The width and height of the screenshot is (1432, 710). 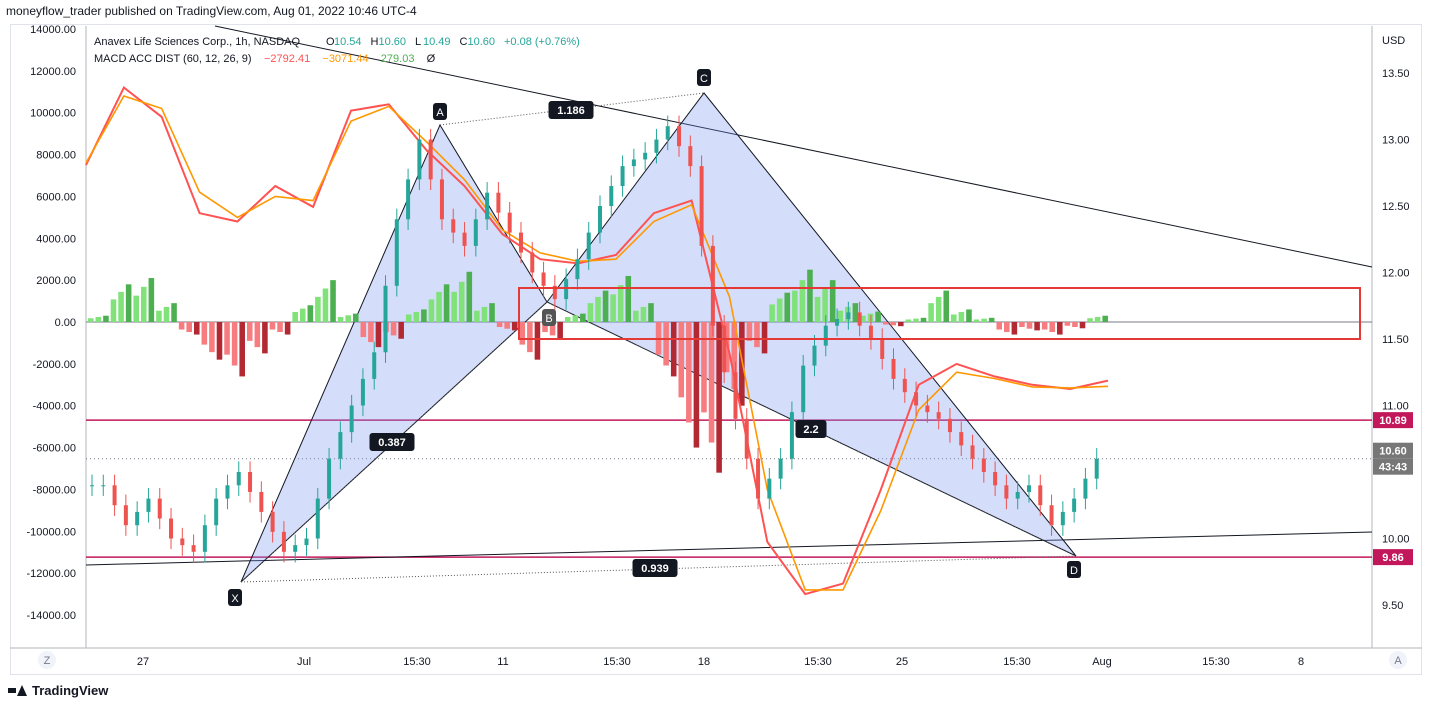 What do you see at coordinates (655, 569) in the screenshot?
I see `ratio-label: 0.939` at bounding box center [655, 569].